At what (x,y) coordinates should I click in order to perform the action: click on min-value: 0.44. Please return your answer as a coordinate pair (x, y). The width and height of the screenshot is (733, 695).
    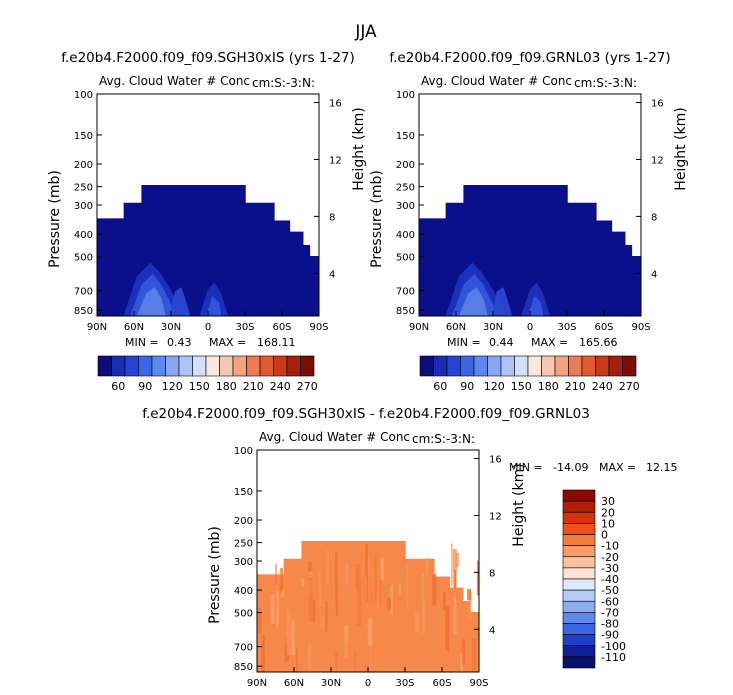
    Looking at the image, I should click on (501, 342).